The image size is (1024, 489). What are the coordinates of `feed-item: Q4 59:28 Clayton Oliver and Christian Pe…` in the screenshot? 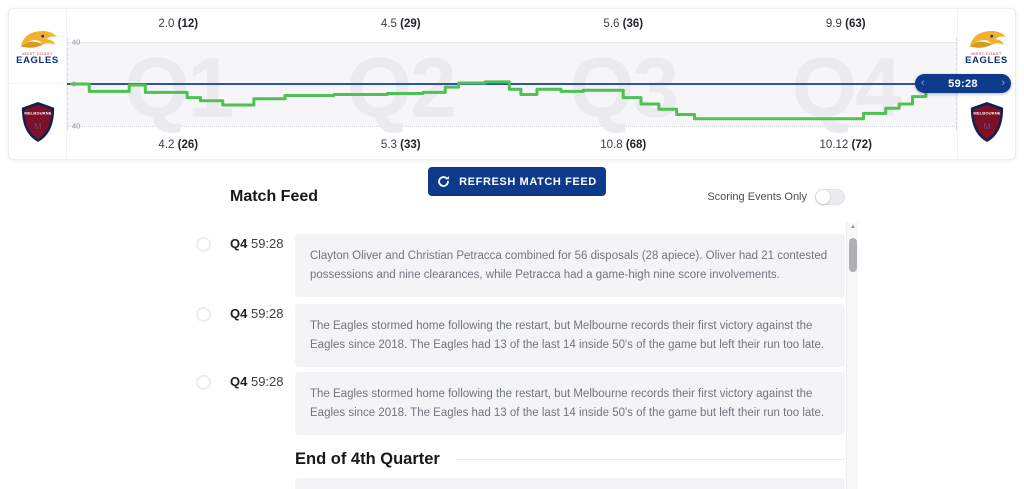 It's located at (520, 265).